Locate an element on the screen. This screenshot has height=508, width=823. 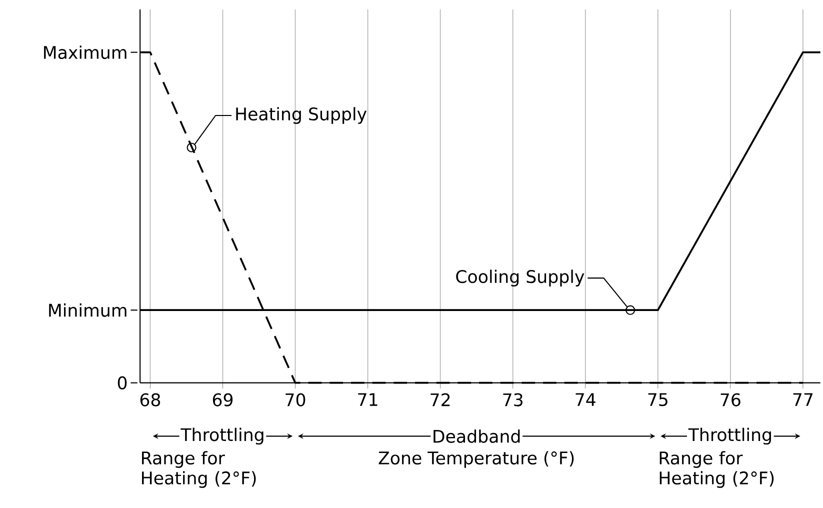
ref-line-label: Minimum is located at coordinates (87, 310).